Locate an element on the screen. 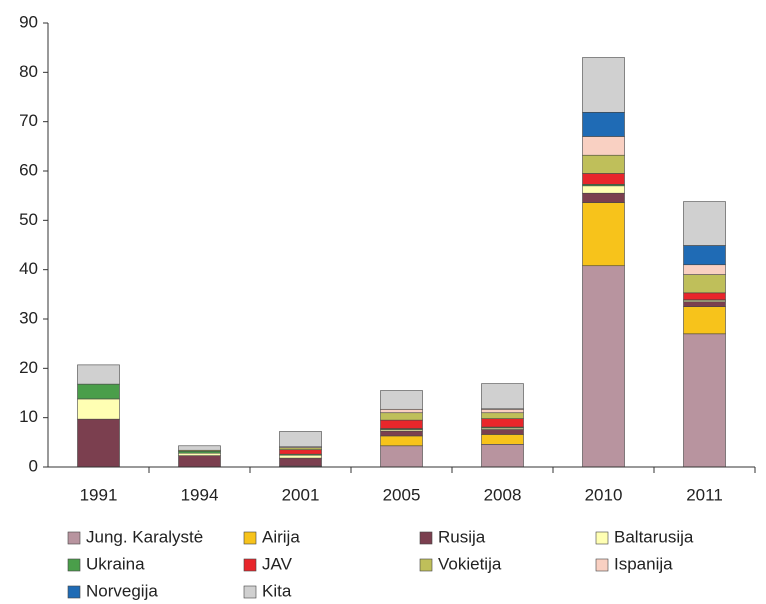 Image resolution: width=766 pixels, height=604 pixels. y-tick-label: 20 is located at coordinates (28, 367).